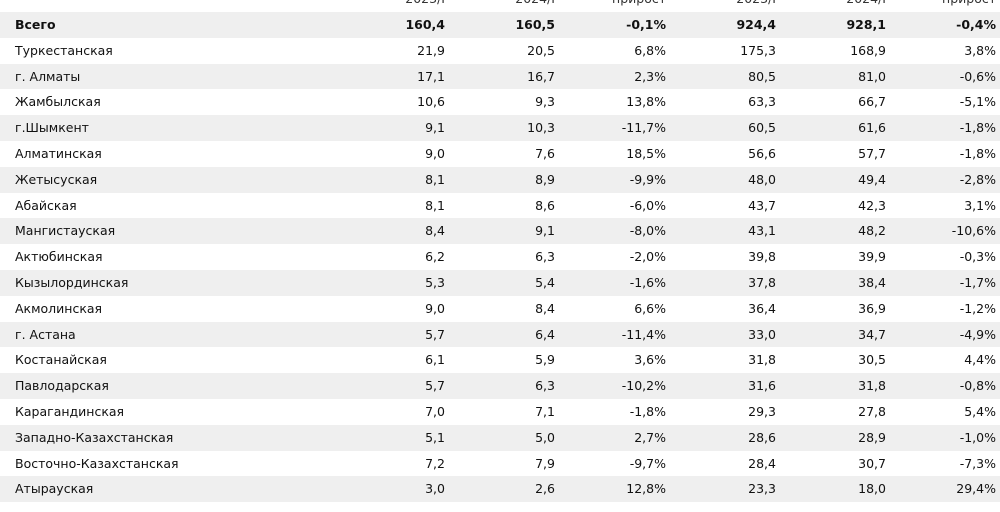  What do you see at coordinates (650, 50) in the screenshot?
I see `cell: 6,8%` at bounding box center [650, 50].